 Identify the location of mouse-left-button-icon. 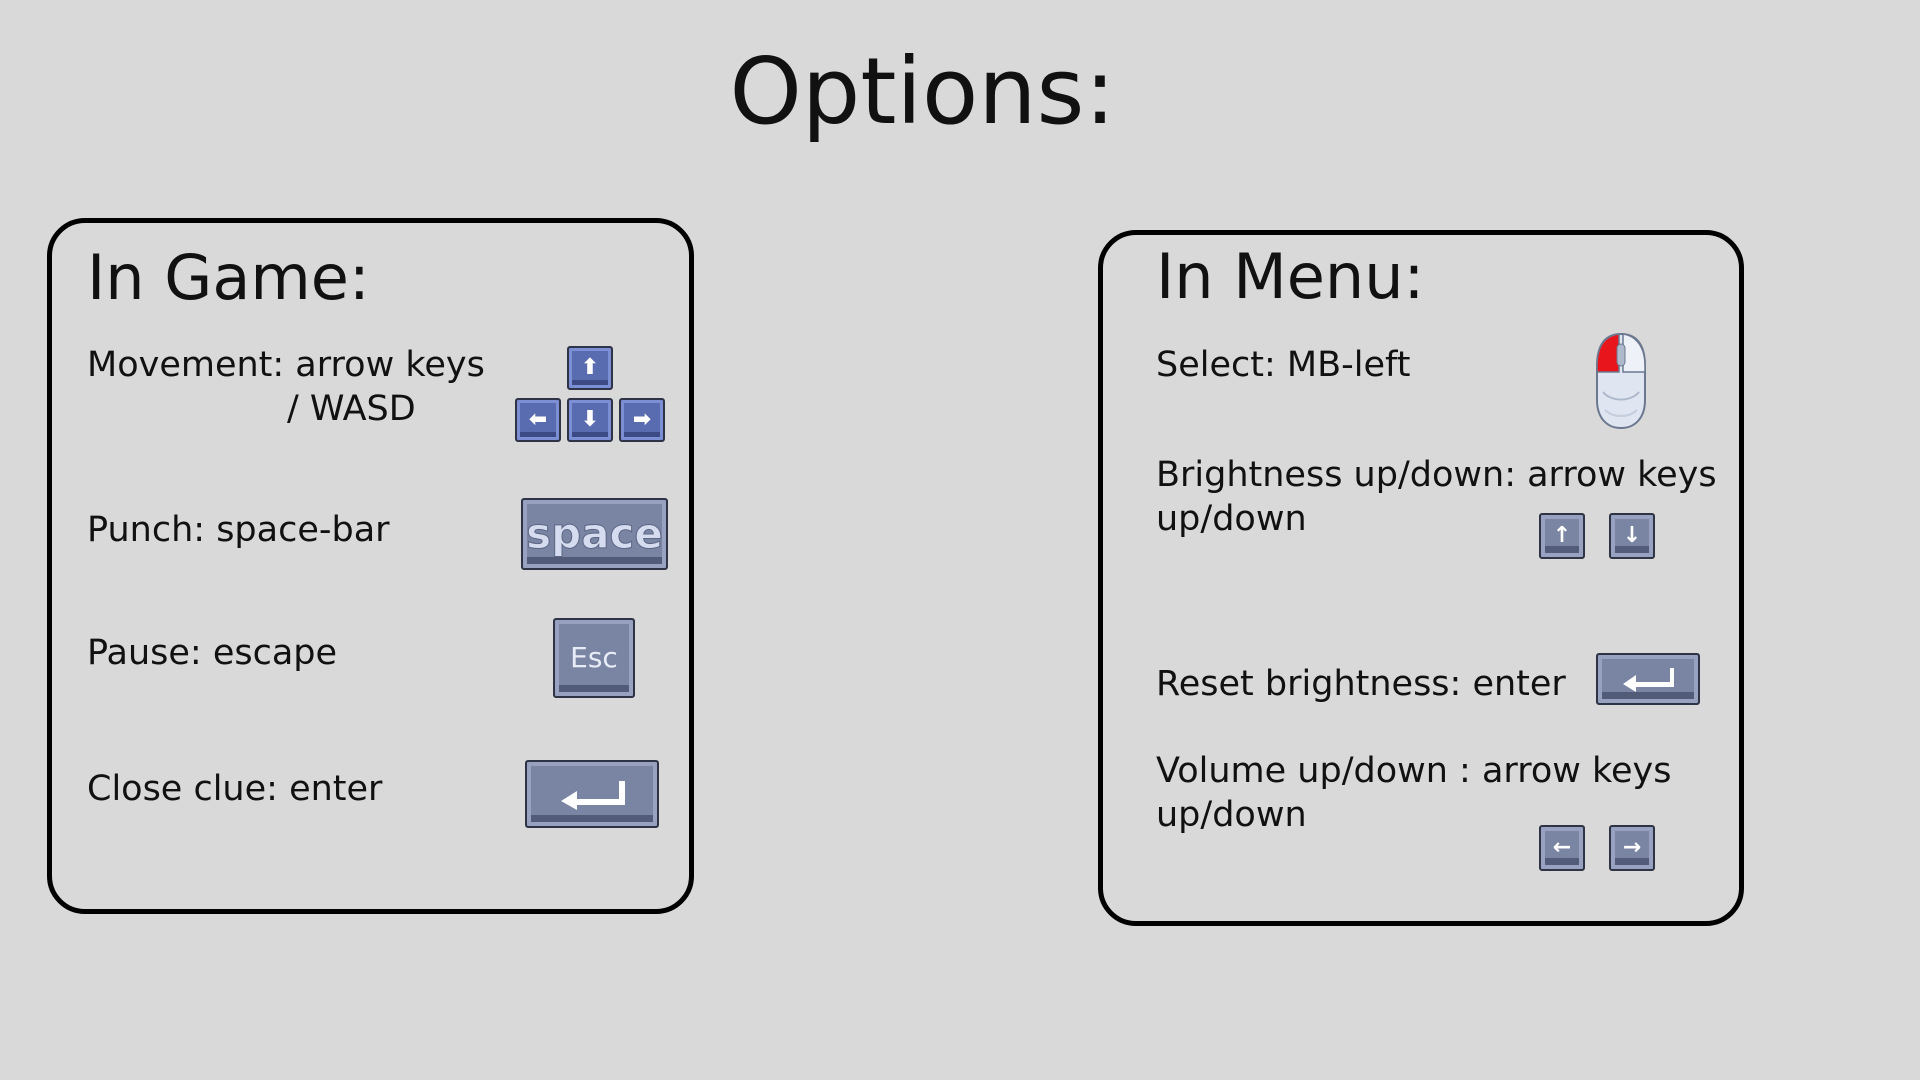
(1621, 381).